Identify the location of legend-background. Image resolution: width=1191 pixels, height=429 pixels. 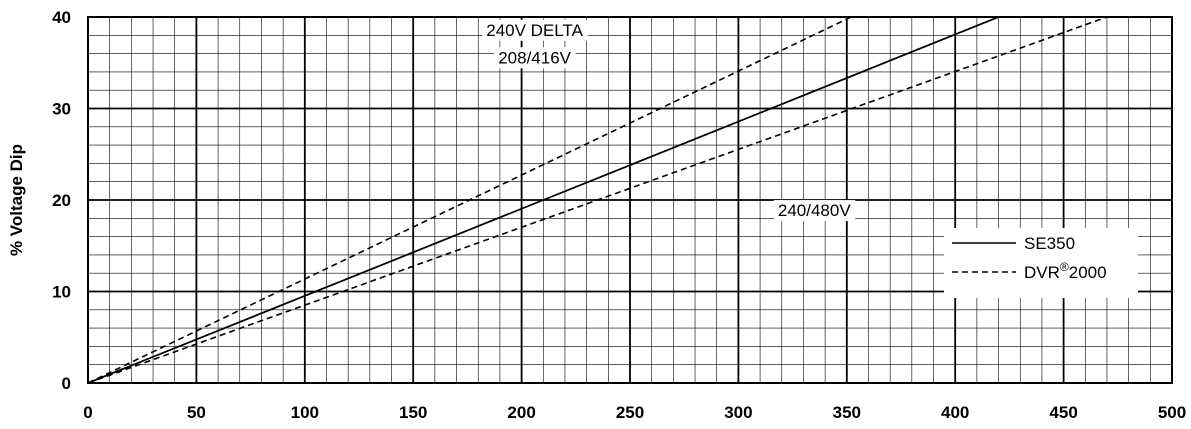
(1041, 263).